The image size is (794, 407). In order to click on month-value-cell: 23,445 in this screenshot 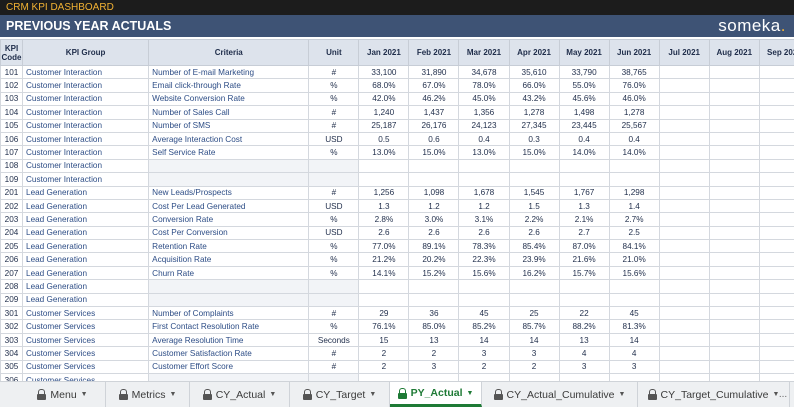, I will do `click(584, 125)`.